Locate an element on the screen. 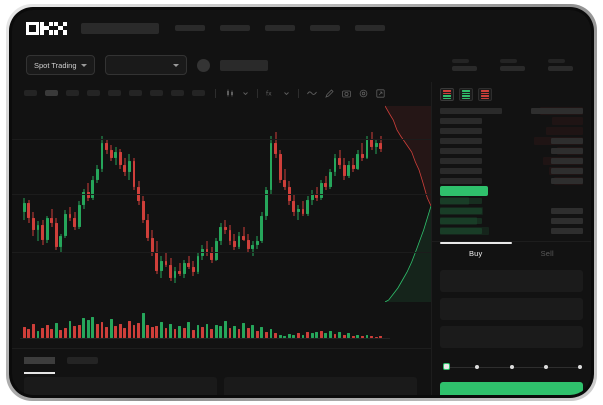 The width and height of the screenshot is (603, 405). okx-logo is located at coordinates (46, 28).